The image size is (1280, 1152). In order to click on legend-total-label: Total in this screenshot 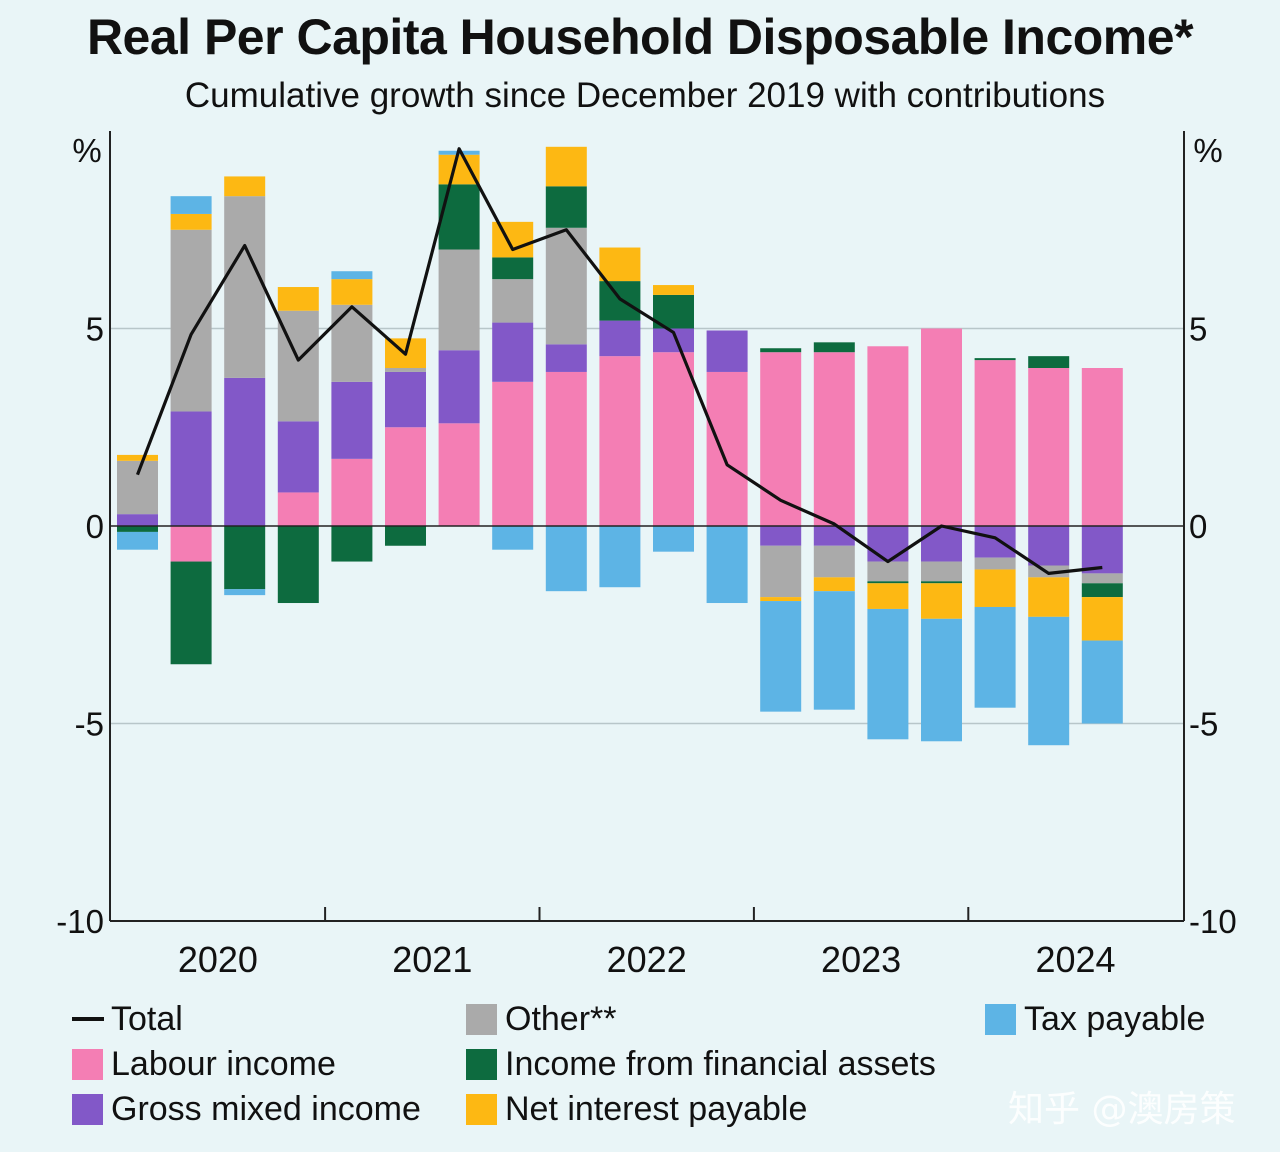, I will do `click(147, 1019)`.